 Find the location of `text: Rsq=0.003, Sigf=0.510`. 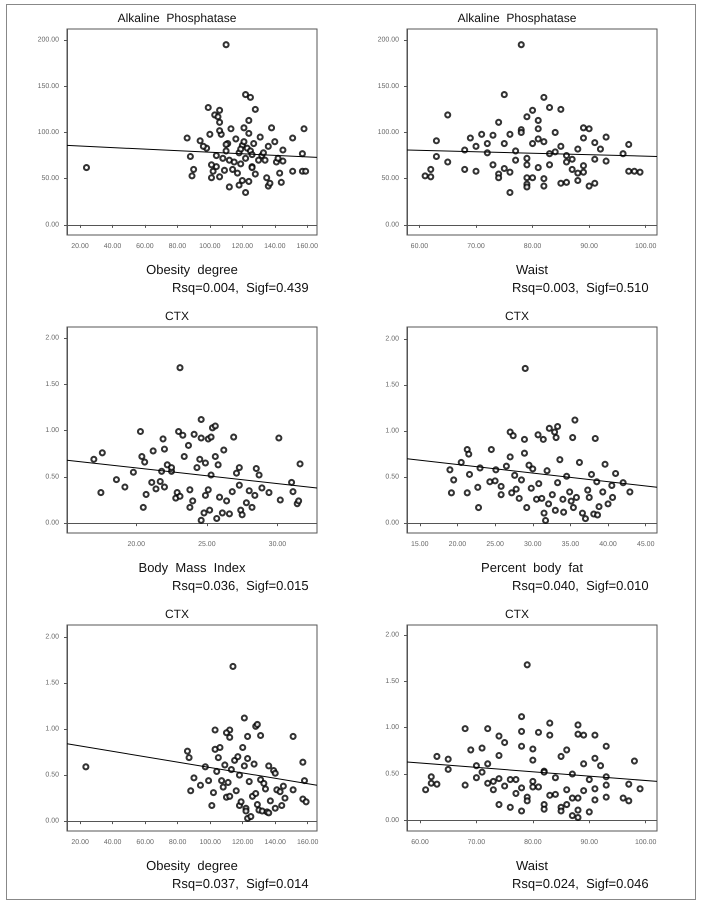

text: Rsq=0.003, Sigf=0.510 is located at coordinates (580, 287).